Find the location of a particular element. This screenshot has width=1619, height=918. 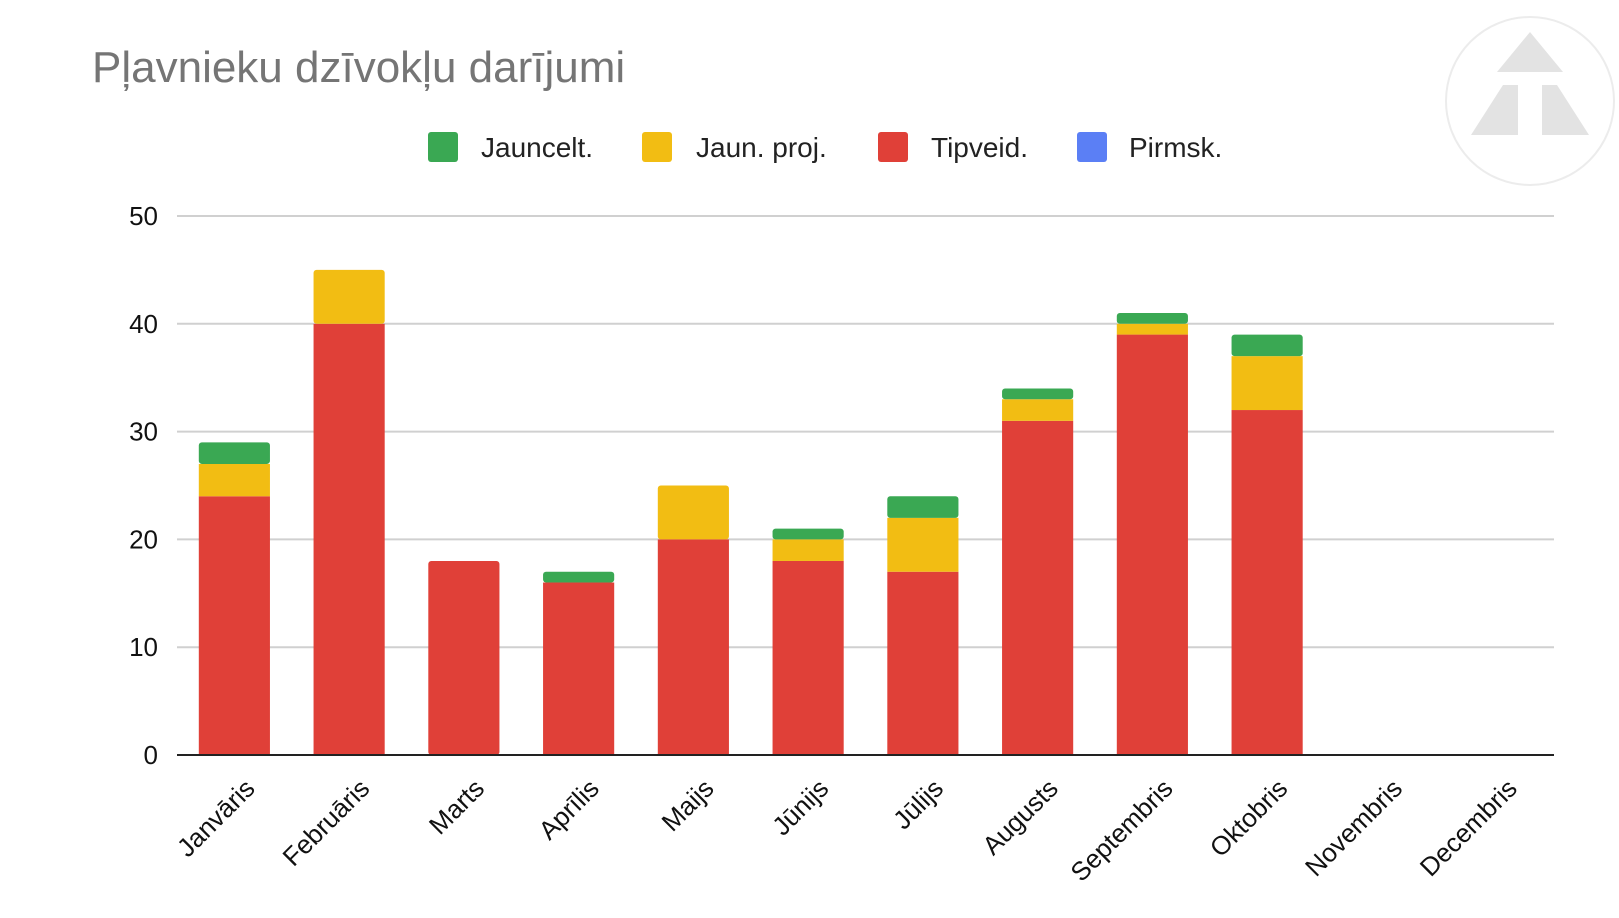

x-tick-label: Februāris is located at coordinates (325, 822).